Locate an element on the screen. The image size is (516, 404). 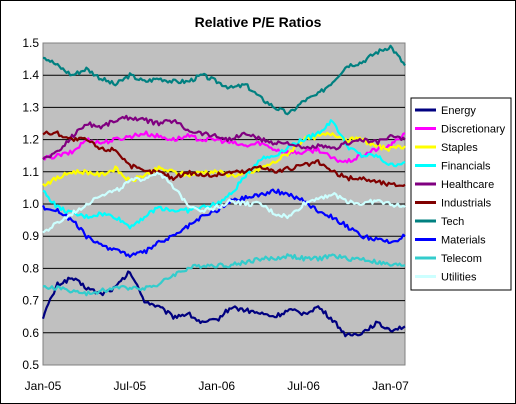
legend-label: Financials is located at coordinates (466, 167).